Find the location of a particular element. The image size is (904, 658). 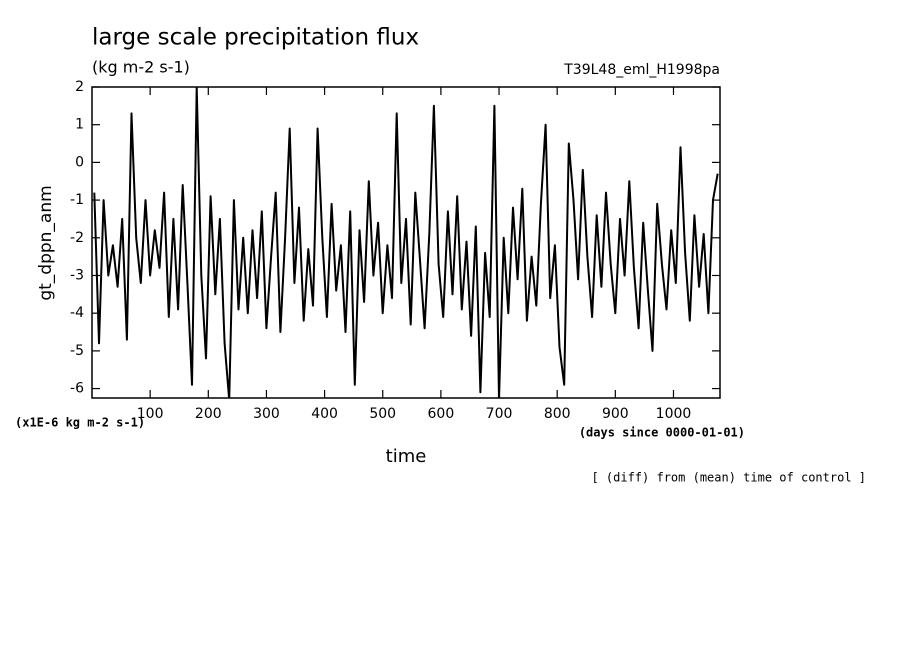

x-tick-label: 1000 is located at coordinates (674, 414).